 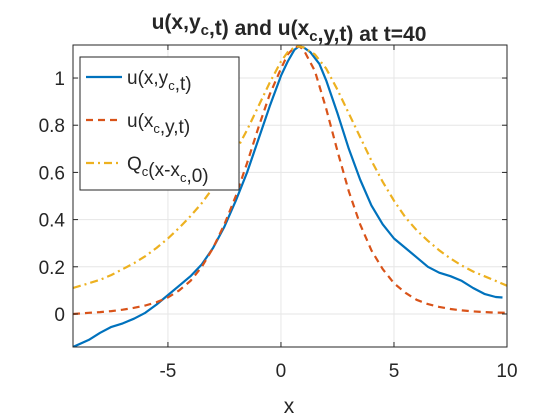 I want to click on legend-box, so click(x=159, y=123).